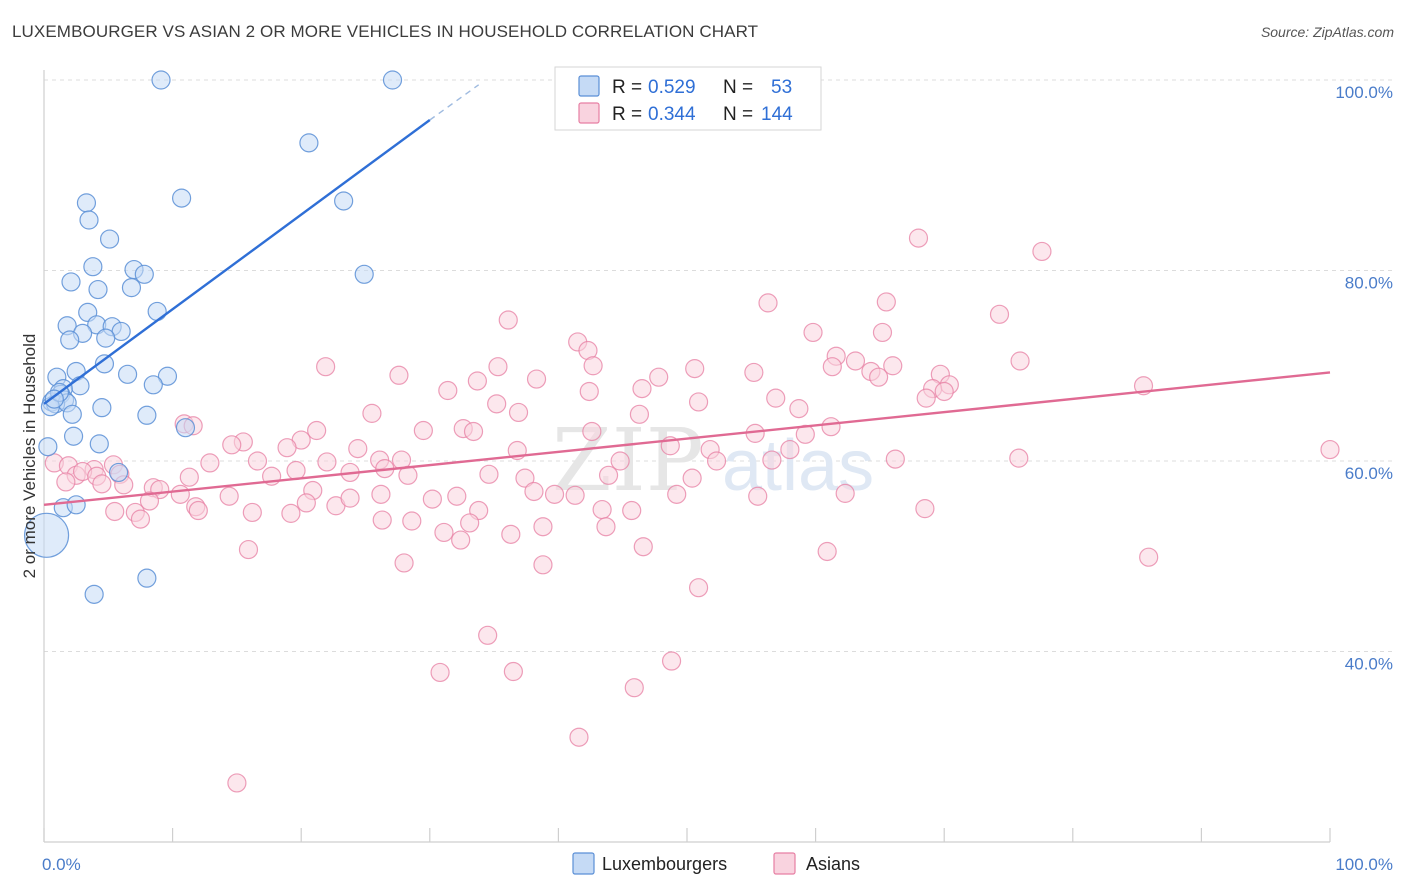 This screenshot has width=1406, height=892. I want to click on x-tick-label: 0.0%, so click(61, 864).